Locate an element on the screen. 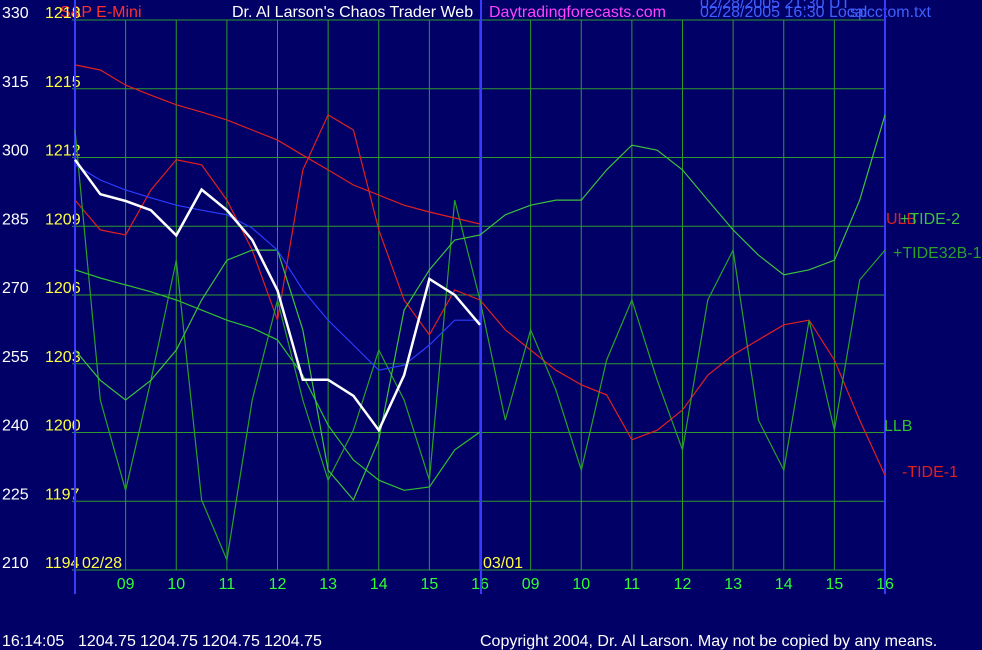 This screenshot has height=650, width=982. y-tick-label: 225 is located at coordinates (15, 494).